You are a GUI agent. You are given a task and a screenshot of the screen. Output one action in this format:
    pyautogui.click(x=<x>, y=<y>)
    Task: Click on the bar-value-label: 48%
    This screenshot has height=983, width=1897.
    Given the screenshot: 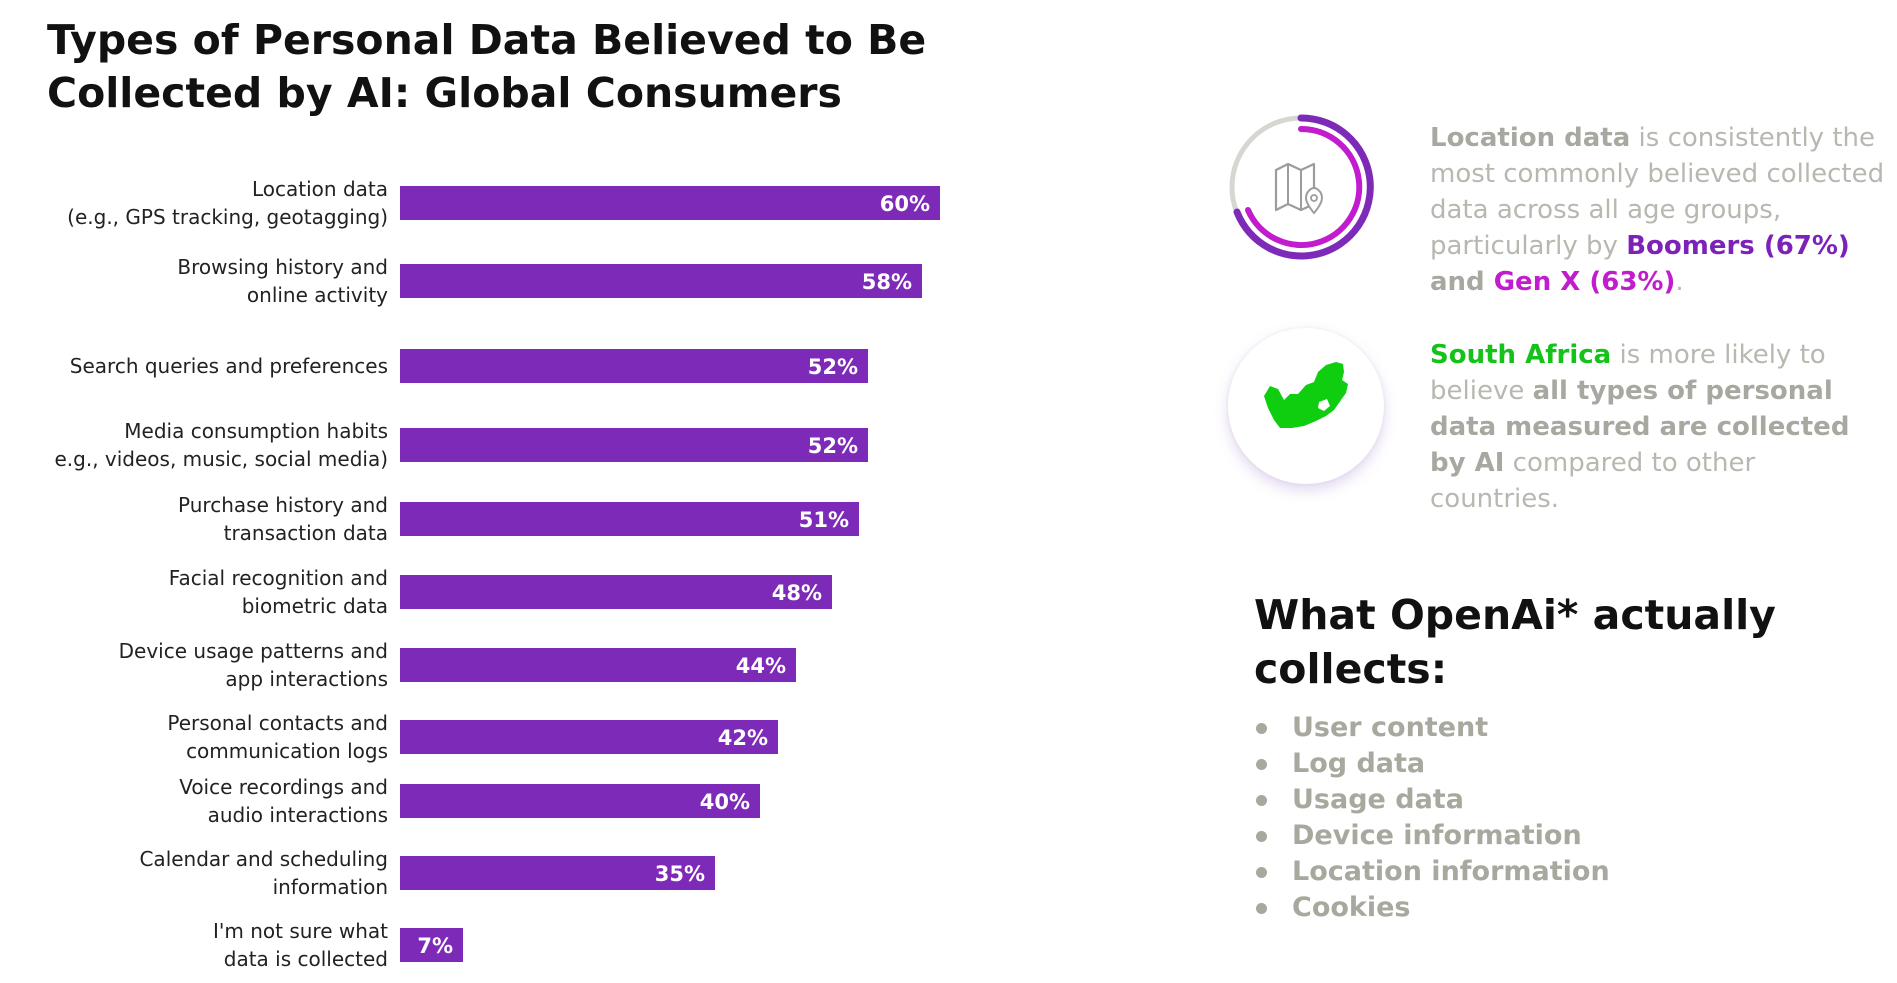 What is the action you would take?
    pyautogui.click(x=797, y=593)
    